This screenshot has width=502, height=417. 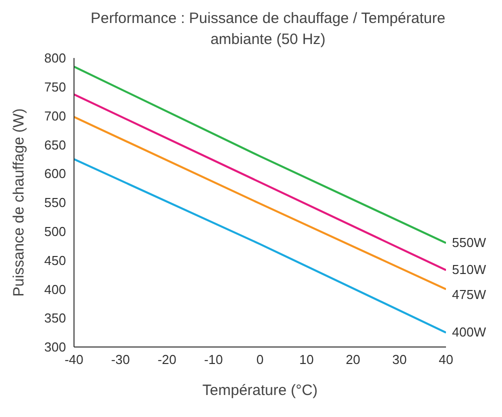 What do you see at coordinates (55, 232) in the screenshot?
I see `y-tick-label: 500` at bounding box center [55, 232].